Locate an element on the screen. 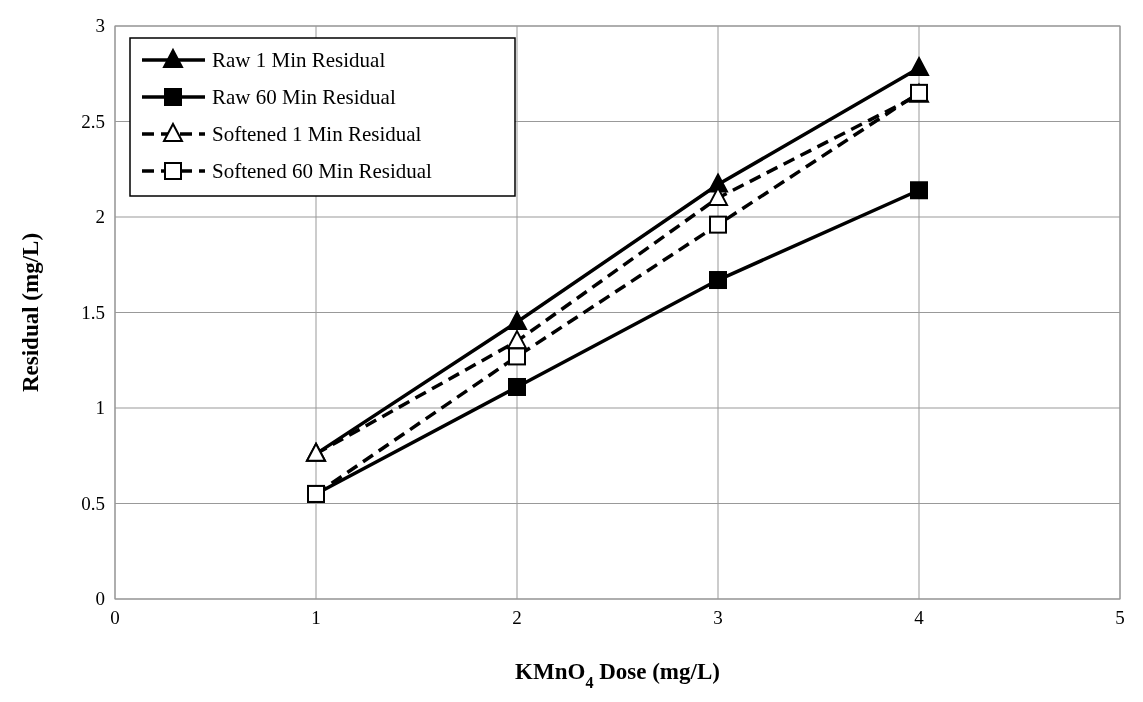 This screenshot has width=1143, height=702. y-tick-label: 2.5 is located at coordinates (93, 121).